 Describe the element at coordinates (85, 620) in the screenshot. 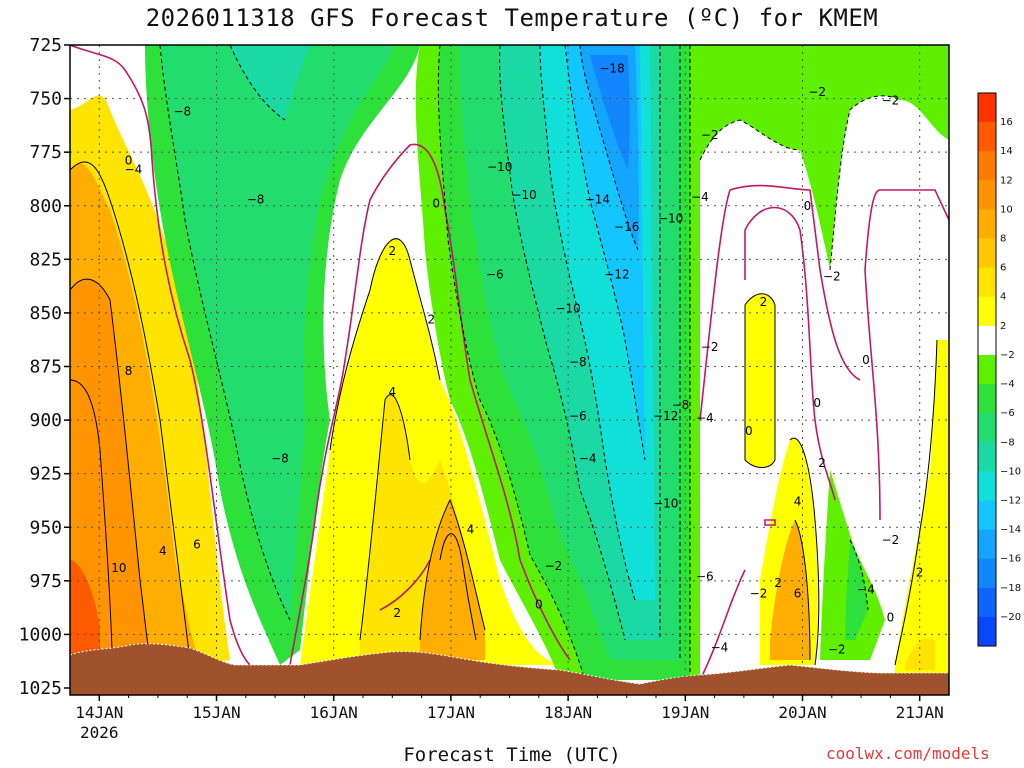

I see `warm-region-left-peak` at that location.